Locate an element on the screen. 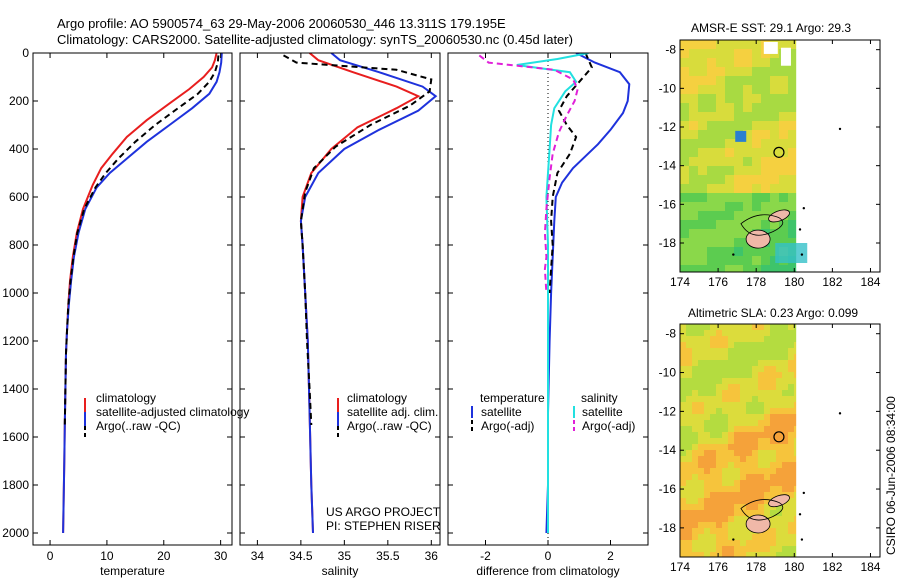 This screenshot has height=580, width=900. legend-label-sal-argo: Argo(-adj) is located at coordinates (608, 426).